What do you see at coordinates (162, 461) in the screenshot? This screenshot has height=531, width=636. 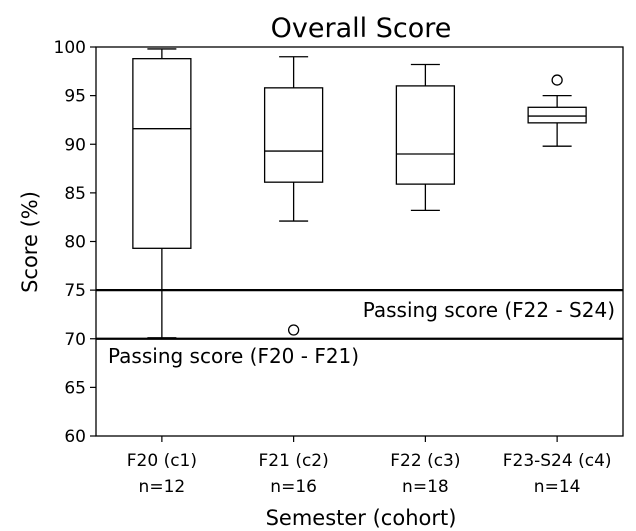 I see `x-tick-label: F20 (c1)` at bounding box center [162, 461].